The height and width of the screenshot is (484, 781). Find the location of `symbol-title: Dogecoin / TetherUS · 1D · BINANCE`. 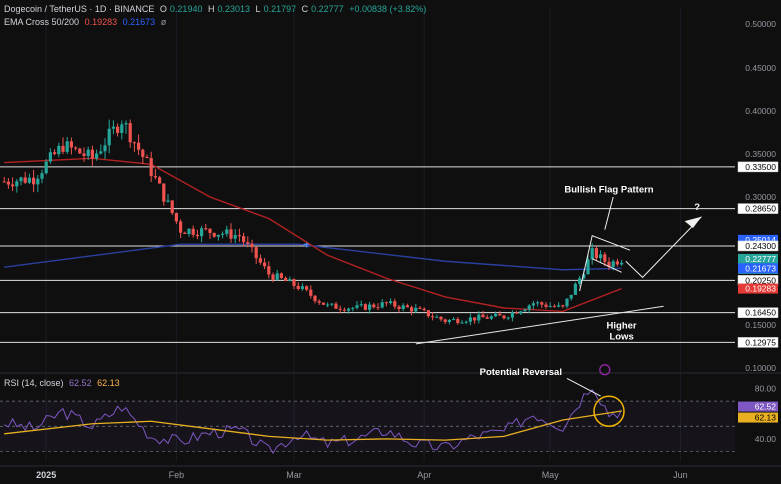

symbol-title: Dogecoin / TetherUS · 1D · BINANCE is located at coordinates (79, 9).